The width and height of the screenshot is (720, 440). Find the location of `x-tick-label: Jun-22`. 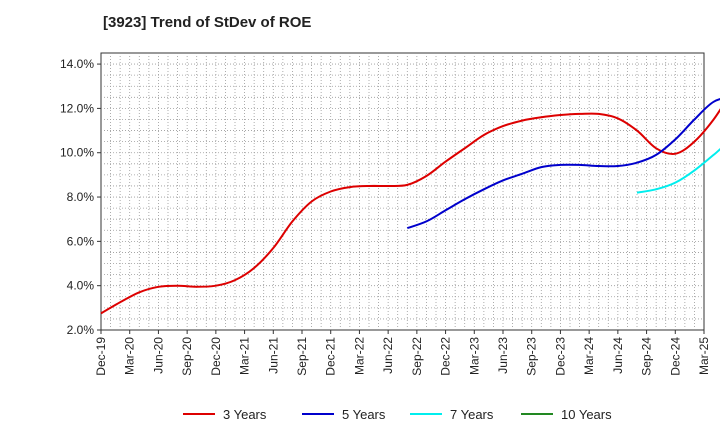

x-tick-label: Jun-22 is located at coordinates (388, 355).